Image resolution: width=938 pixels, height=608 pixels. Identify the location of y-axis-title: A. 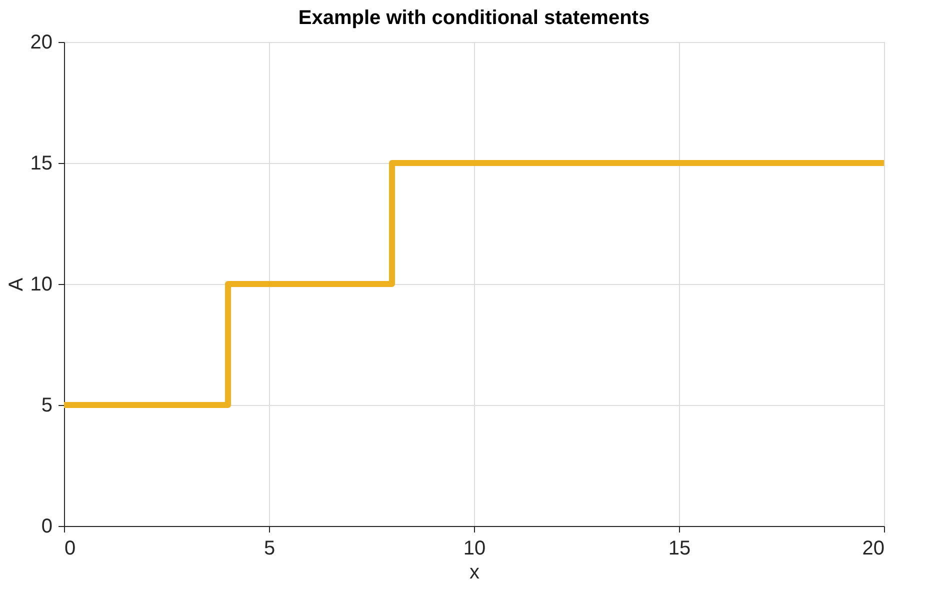
(16, 284).